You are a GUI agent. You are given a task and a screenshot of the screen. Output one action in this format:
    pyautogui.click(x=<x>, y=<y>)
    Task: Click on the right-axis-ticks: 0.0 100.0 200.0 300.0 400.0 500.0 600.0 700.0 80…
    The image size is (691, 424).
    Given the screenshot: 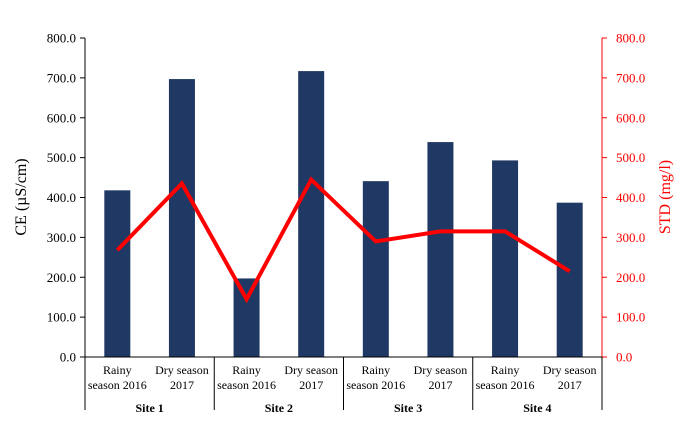 What is the action you would take?
    pyautogui.click(x=623, y=198)
    